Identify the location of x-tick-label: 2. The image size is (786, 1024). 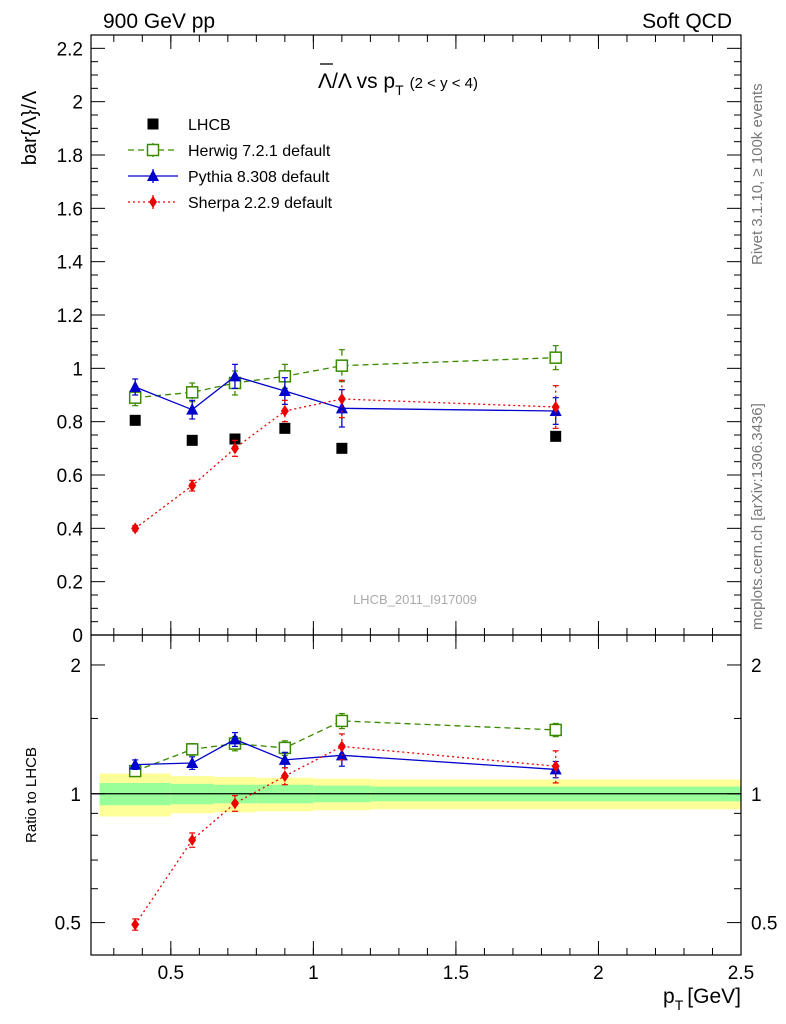
(598, 973).